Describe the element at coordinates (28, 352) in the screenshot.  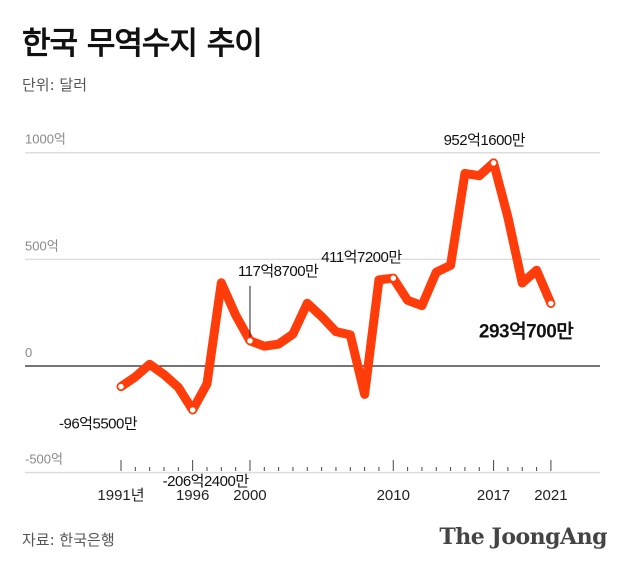
I see `y-tick-label: 0` at that location.